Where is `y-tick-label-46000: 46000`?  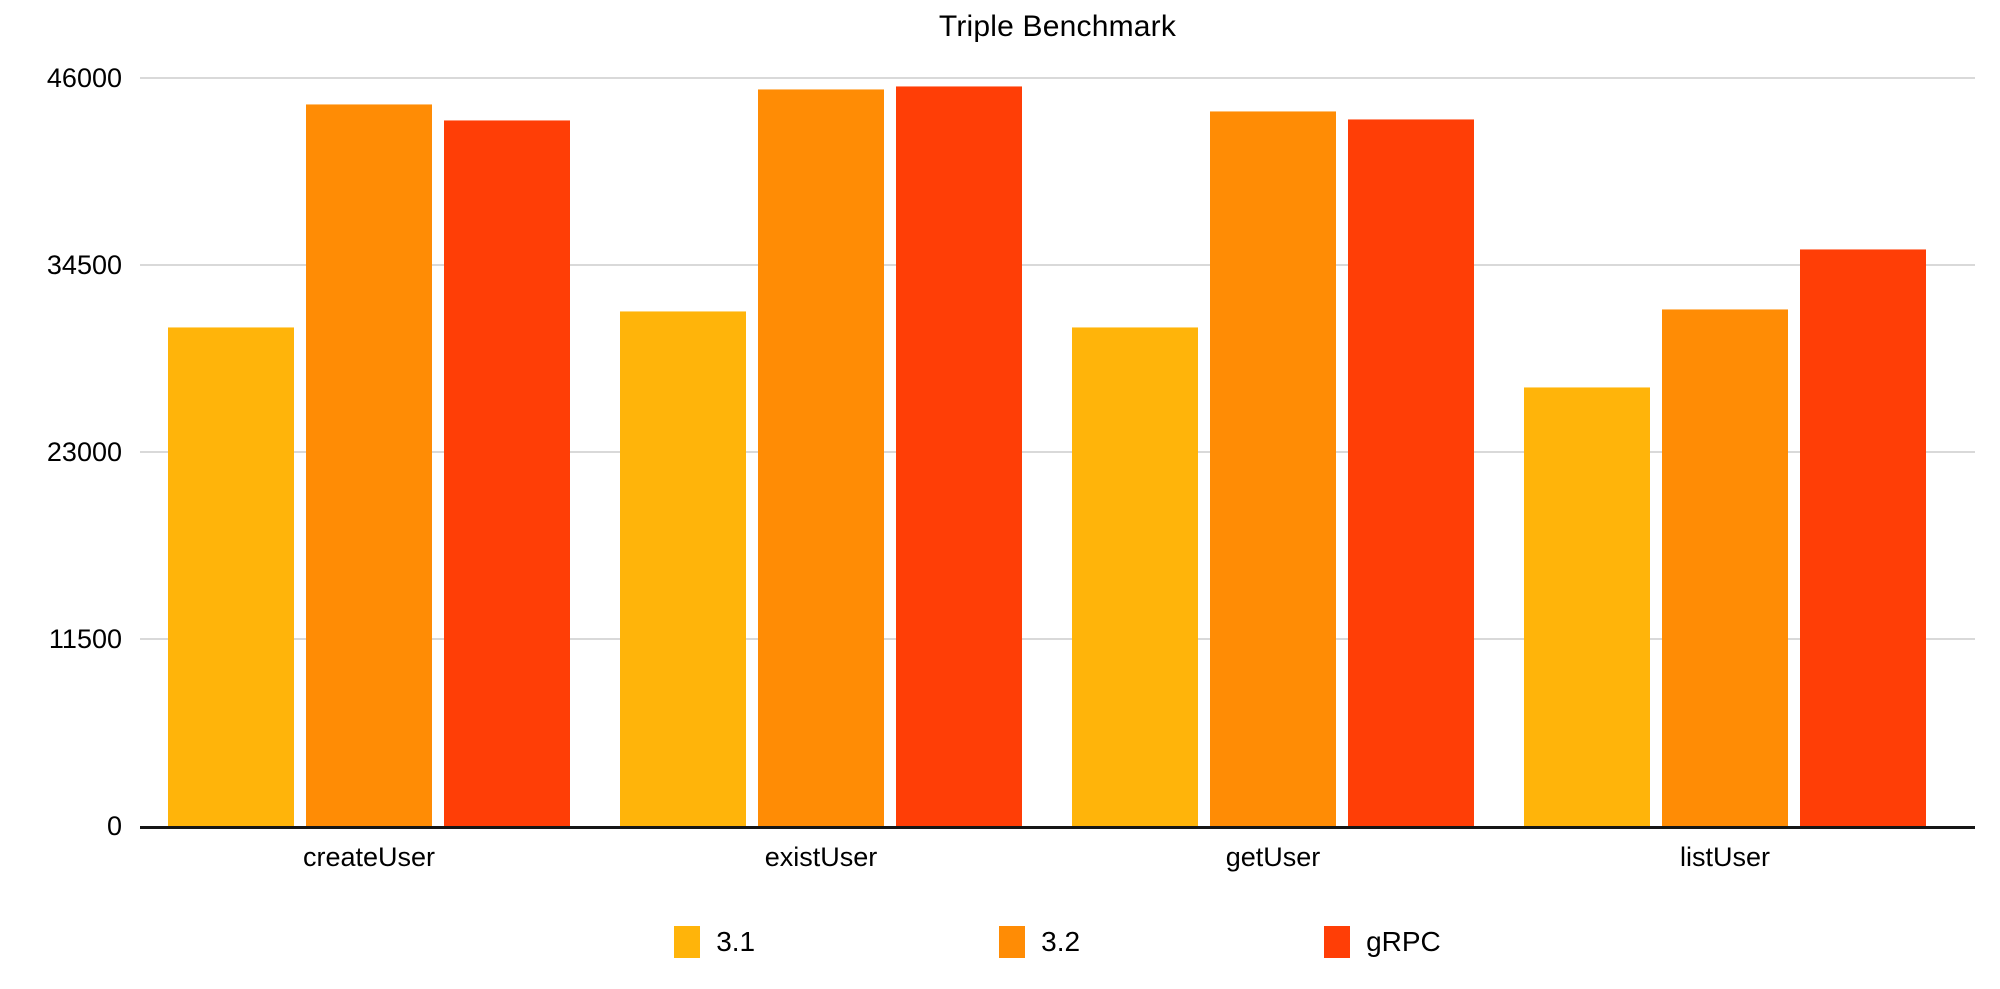
y-tick-label-46000: 46000 is located at coordinates (84, 78).